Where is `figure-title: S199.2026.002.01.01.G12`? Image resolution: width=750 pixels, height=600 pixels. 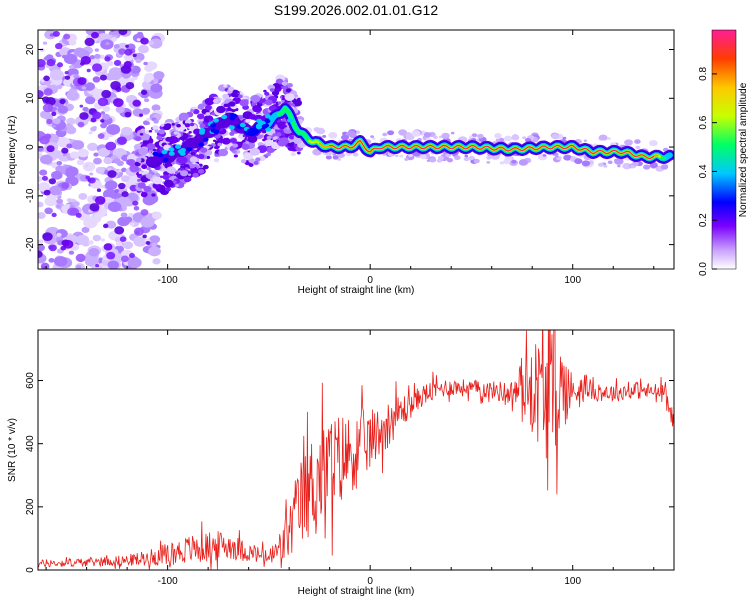
figure-title: S199.2026.002.01.01.G12 is located at coordinates (356, 10).